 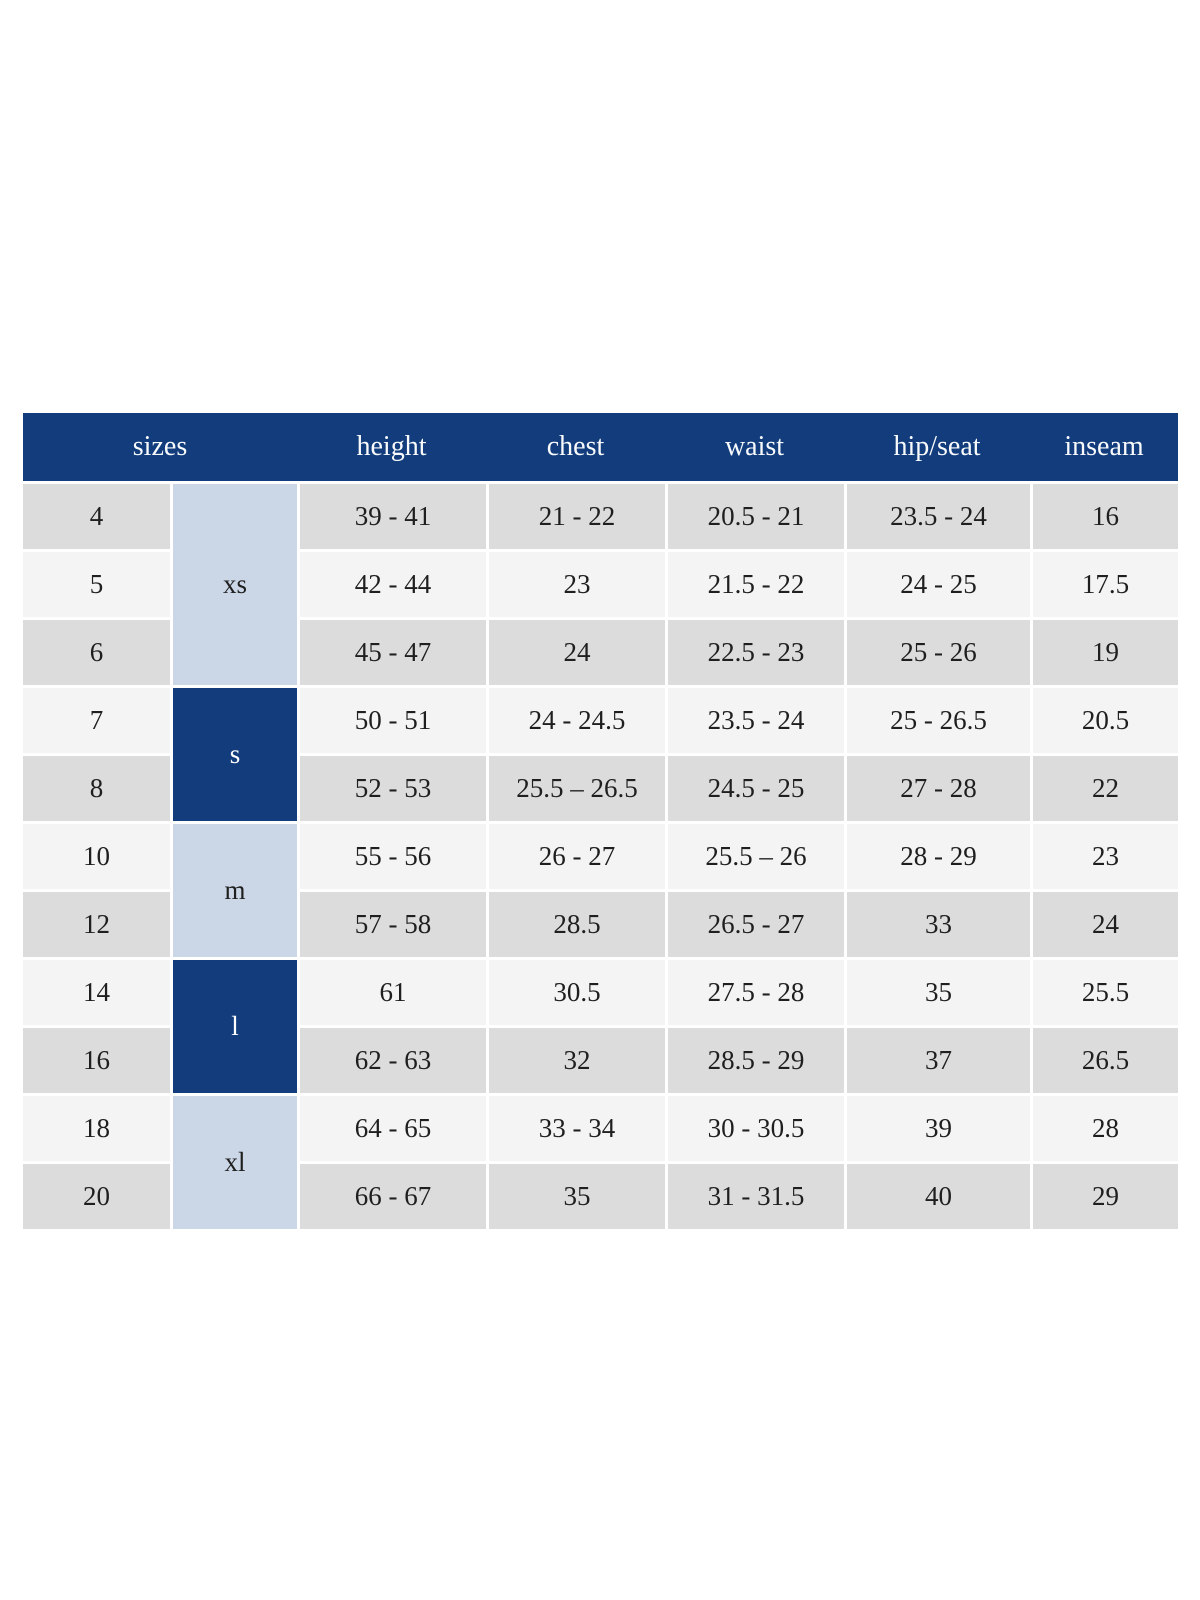 I want to click on height-value: 52 - 53, so click(x=391, y=787).